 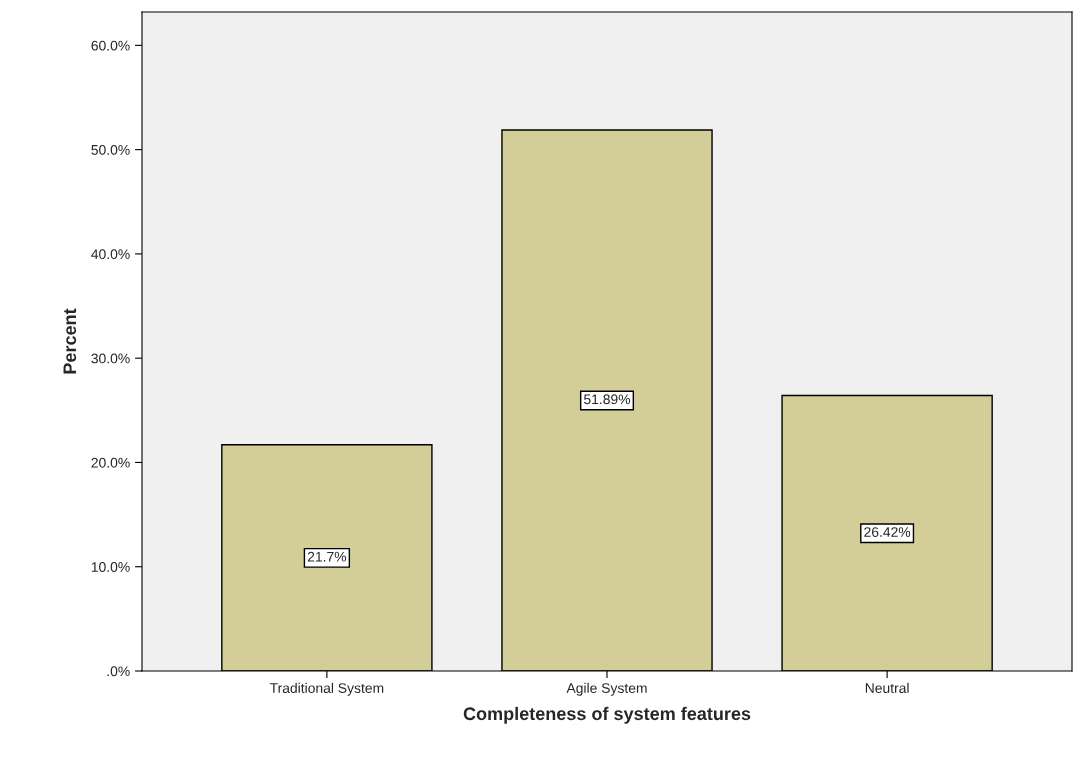 I want to click on y-tick-label: 50.0%, so click(x=110, y=149).